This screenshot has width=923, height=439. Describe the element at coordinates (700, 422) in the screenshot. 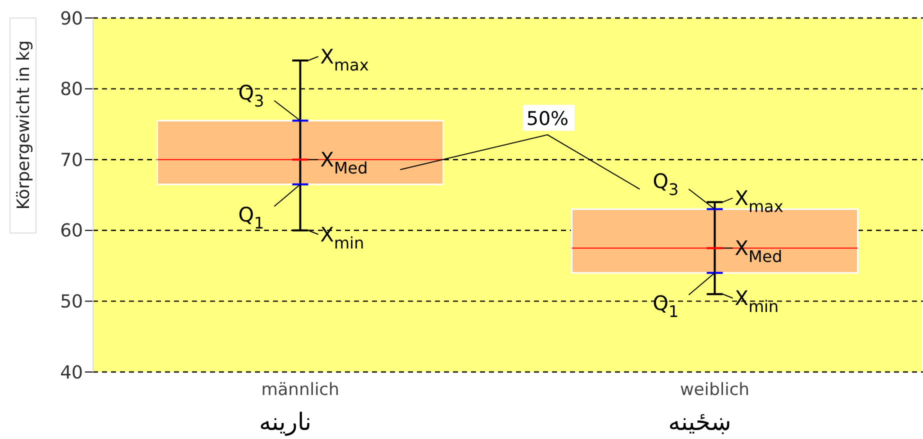

I see `text: ښځینه` at that location.